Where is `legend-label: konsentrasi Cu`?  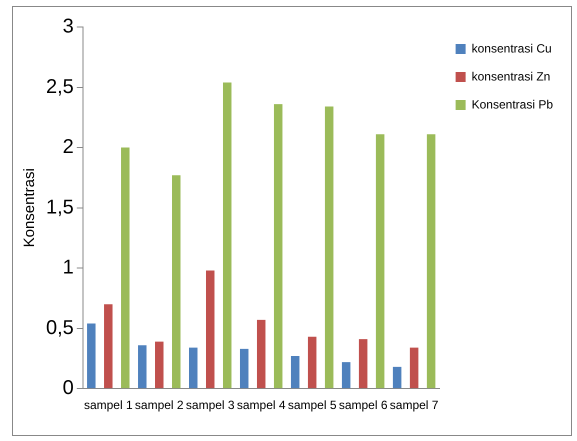 legend-label: konsentrasi Cu is located at coordinates (512, 48).